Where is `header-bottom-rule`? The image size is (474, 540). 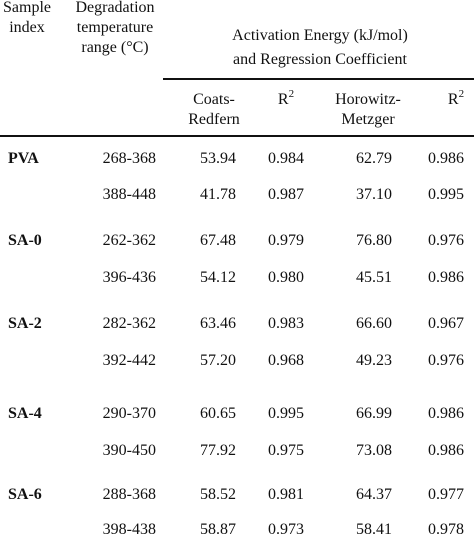 header-bottom-rule is located at coordinates (237, 136).